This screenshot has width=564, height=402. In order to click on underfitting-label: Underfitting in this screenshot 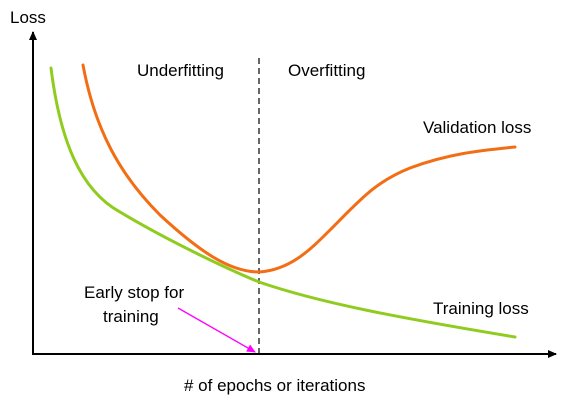, I will do `click(180, 70)`.